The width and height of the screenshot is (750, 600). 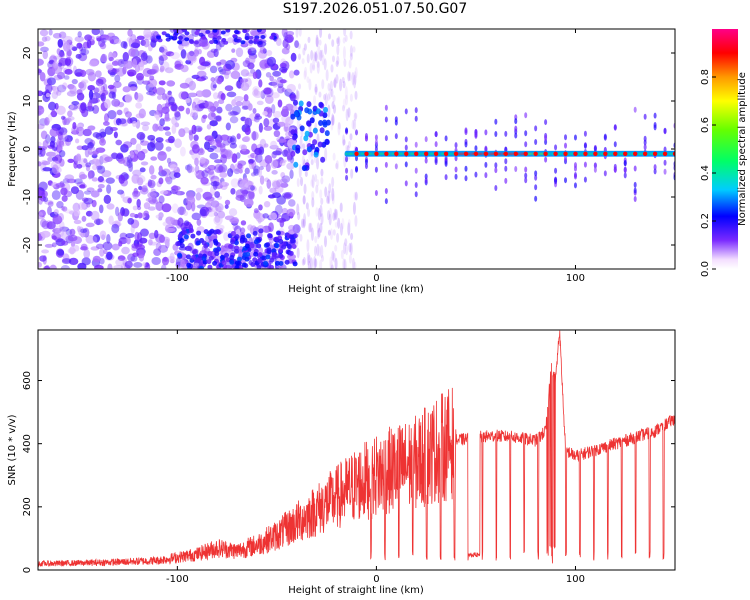 What do you see at coordinates (12, 449) in the screenshot?
I see `snr-y-label: SNR (10 * v/v)` at bounding box center [12, 449].